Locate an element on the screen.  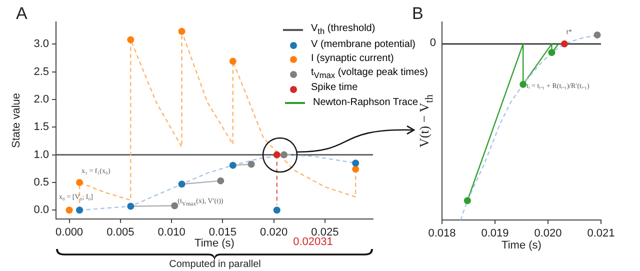
y-axis-title: State value is located at coordinates (16, 120).